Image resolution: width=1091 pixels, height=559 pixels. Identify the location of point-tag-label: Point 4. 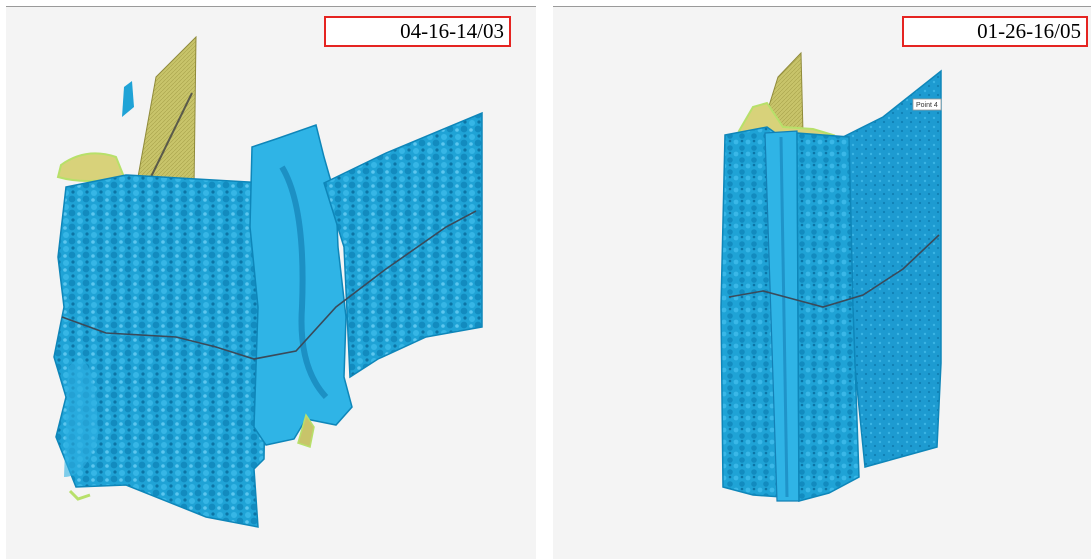
(927, 105).